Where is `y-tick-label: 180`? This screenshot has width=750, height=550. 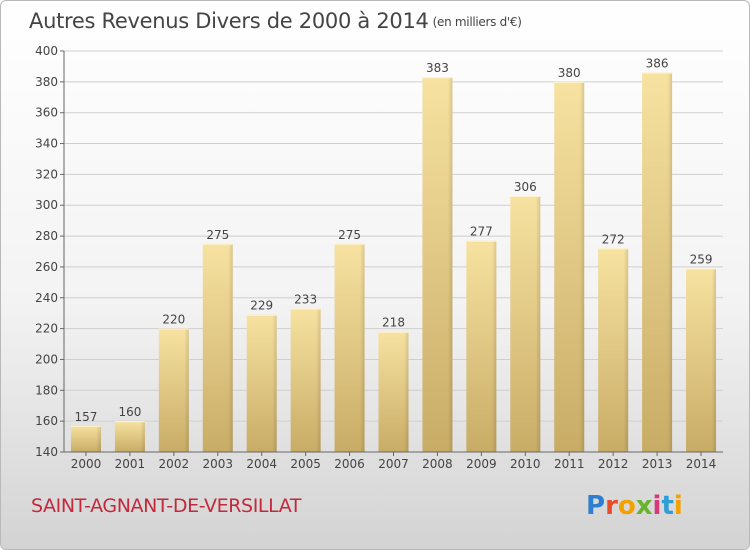 y-tick-label: 180 is located at coordinates (46, 390).